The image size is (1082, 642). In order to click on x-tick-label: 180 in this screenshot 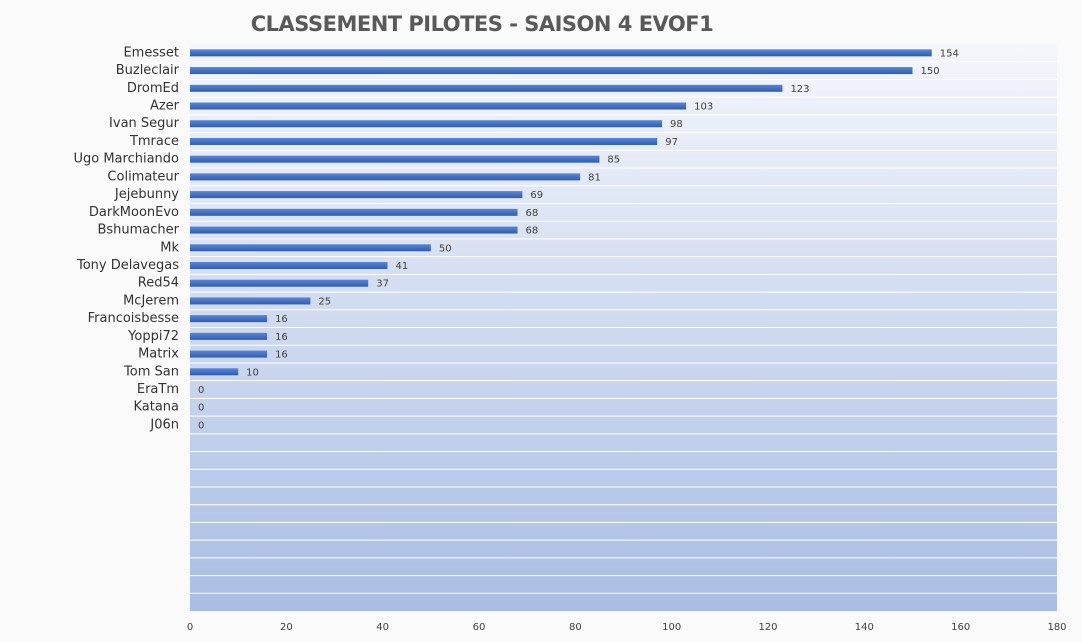, I will do `click(1056, 627)`.